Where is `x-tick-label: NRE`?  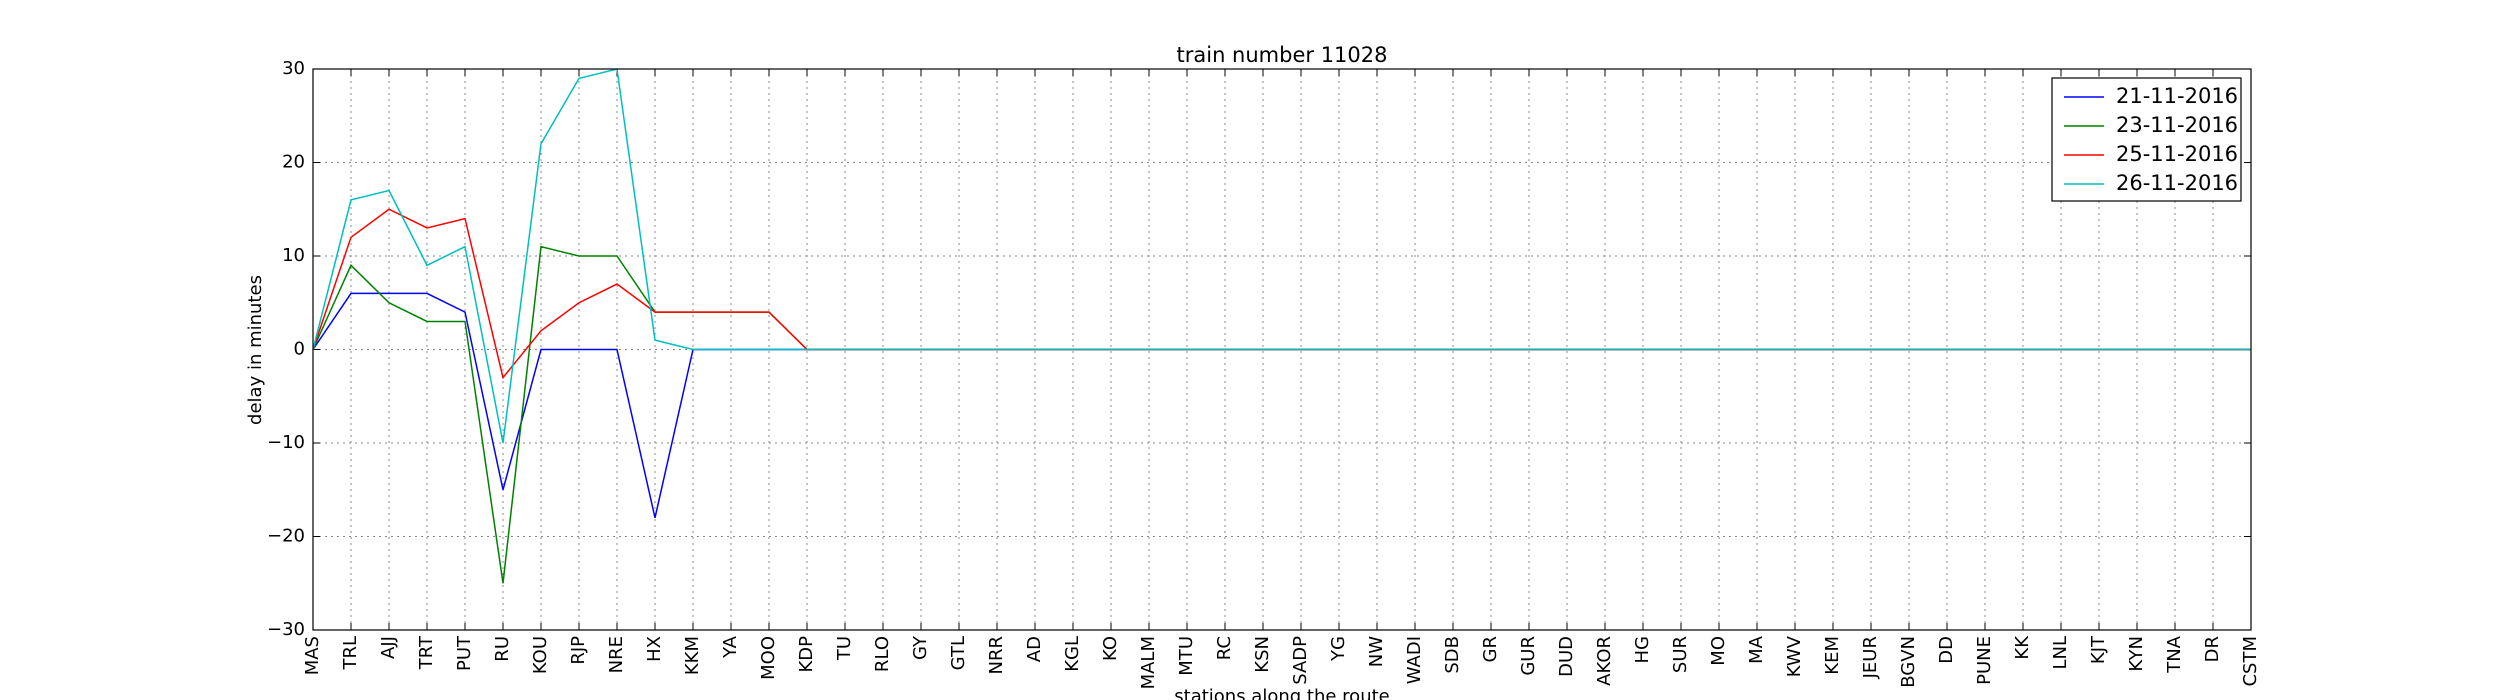 x-tick-label: NRE is located at coordinates (616, 654).